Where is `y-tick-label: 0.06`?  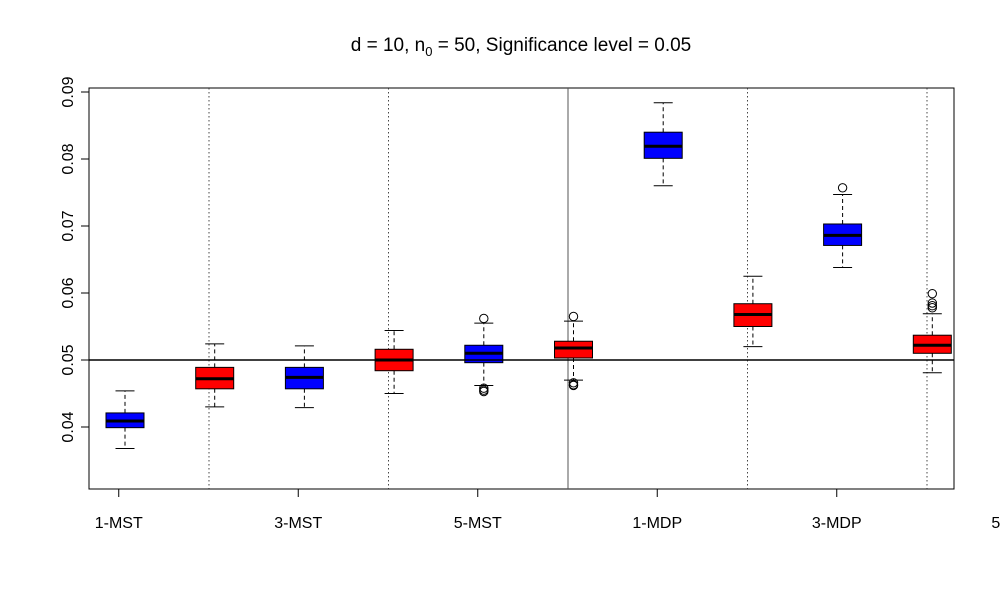
y-tick-label: 0.06 is located at coordinates (68, 292).